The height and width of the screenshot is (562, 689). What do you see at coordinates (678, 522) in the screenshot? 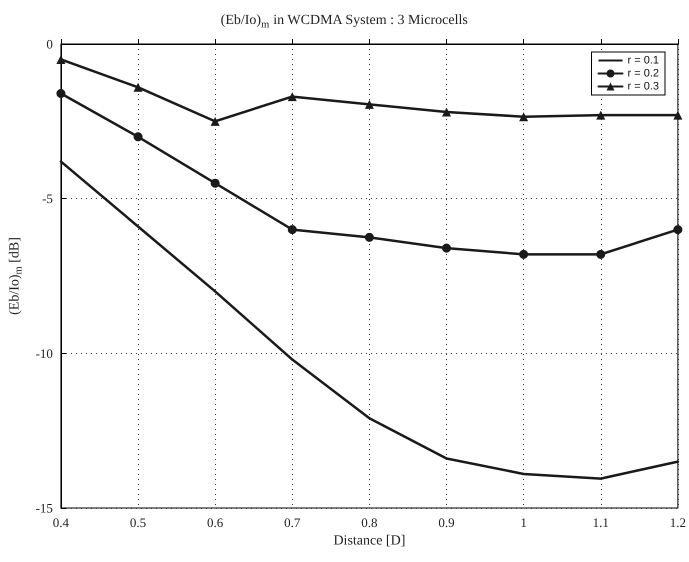
I see `x-tick-label: 1.2` at bounding box center [678, 522].